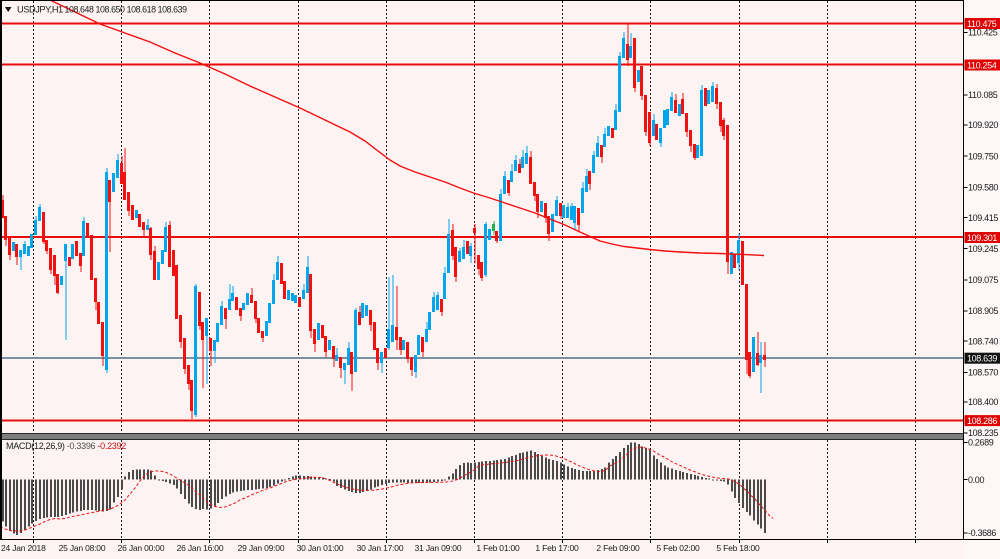 This screenshot has width=1000, height=559. I want to click on svg-text: 109.075, so click(983, 280).